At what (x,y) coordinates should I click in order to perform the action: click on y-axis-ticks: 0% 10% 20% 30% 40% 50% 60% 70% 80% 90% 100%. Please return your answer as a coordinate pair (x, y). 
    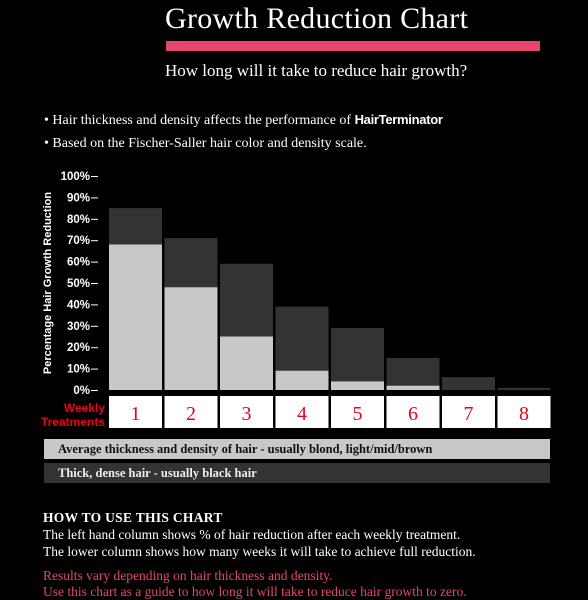
    Looking at the image, I should click on (79, 284).